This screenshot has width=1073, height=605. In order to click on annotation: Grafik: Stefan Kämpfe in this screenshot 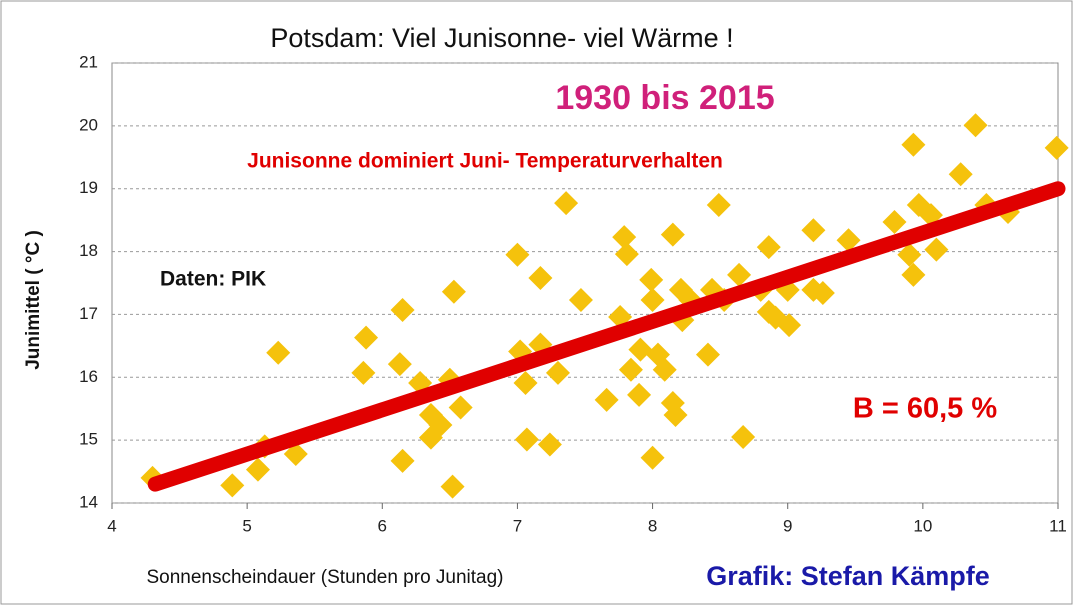, I will do `click(848, 576)`.